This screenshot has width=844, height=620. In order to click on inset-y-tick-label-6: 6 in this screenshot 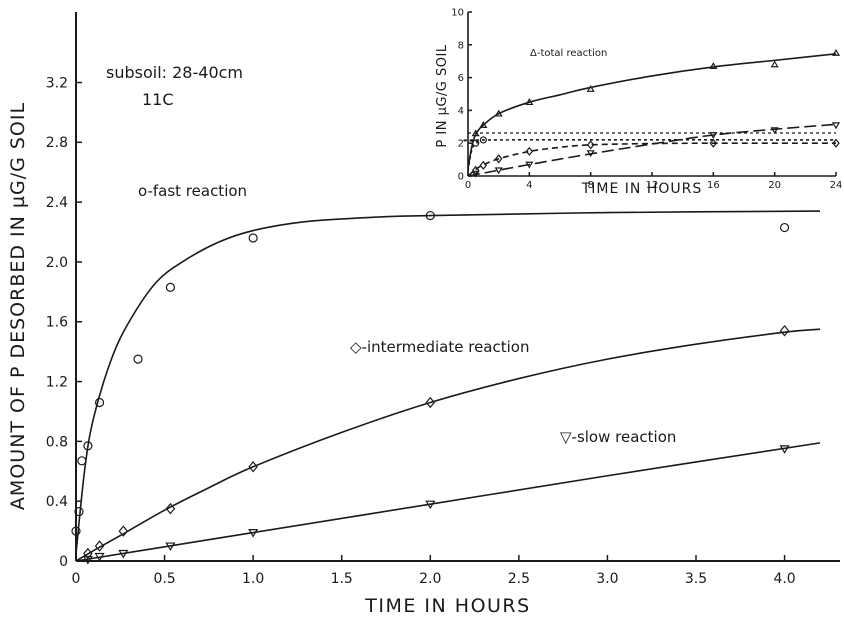, I will do `click(461, 78)`.